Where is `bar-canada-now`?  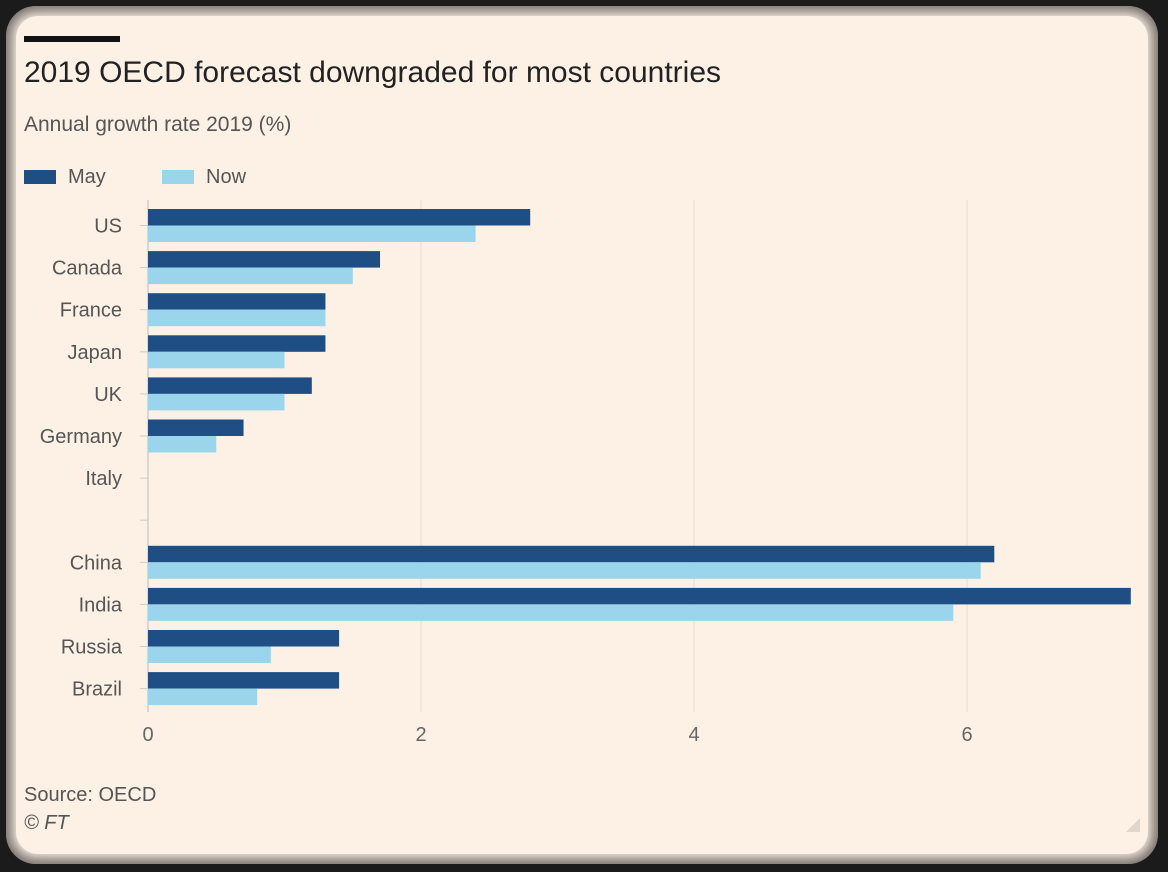 bar-canada-now is located at coordinates (250, 276).